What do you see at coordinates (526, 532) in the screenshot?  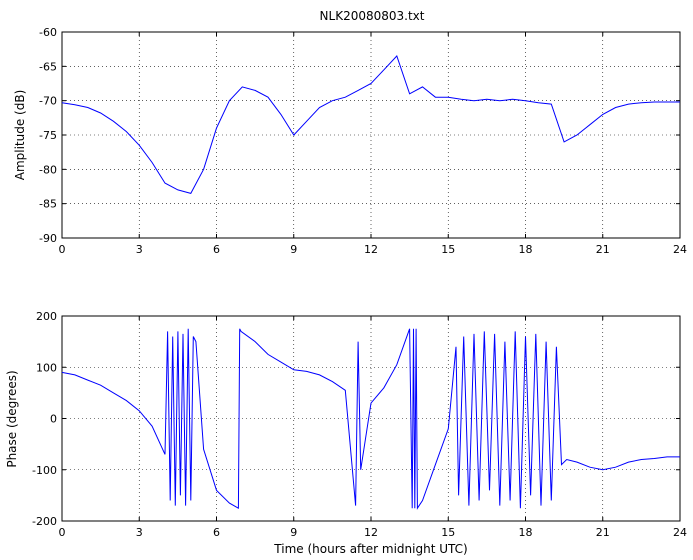 I see `phase-xtick-label: 18` at bounding box center [526, 532].